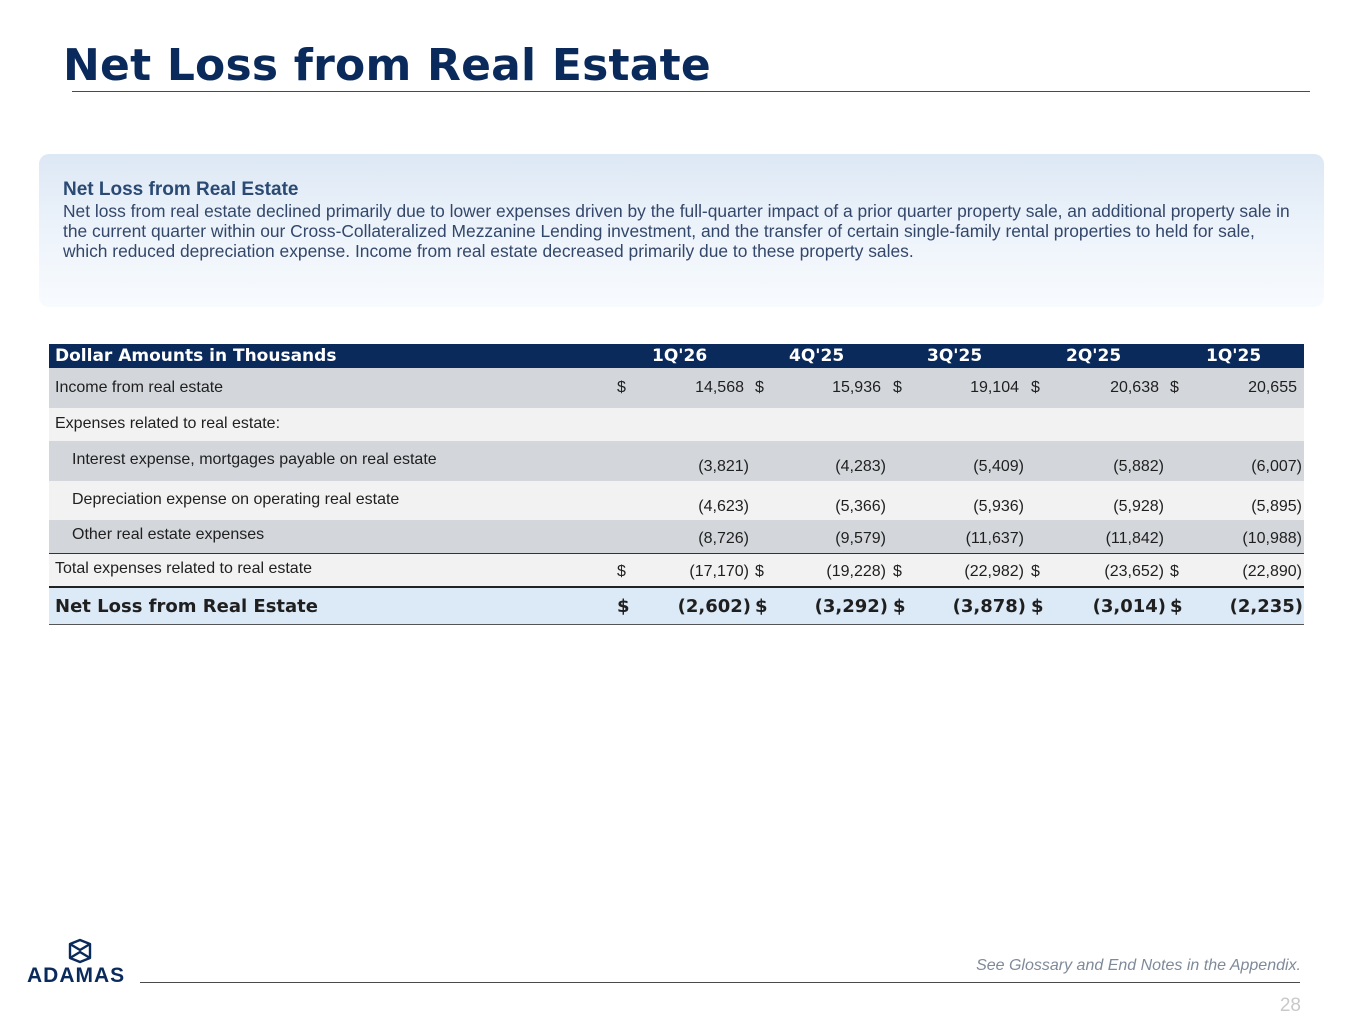  What do you see at coordinates (851, 606) in the screenshot?
I see `cell-value: (3,292)` at bounding box center [851, 606].